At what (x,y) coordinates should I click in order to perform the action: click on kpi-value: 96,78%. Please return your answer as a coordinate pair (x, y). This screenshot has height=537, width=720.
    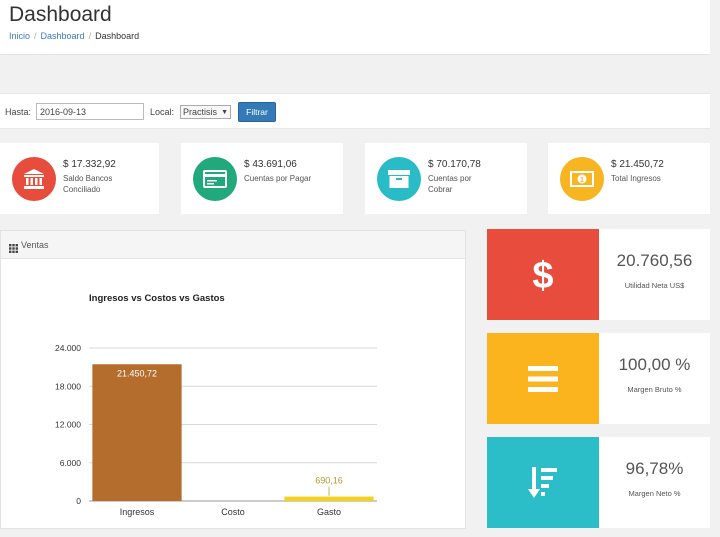
    Looking at the image, I should click on (654, 468).